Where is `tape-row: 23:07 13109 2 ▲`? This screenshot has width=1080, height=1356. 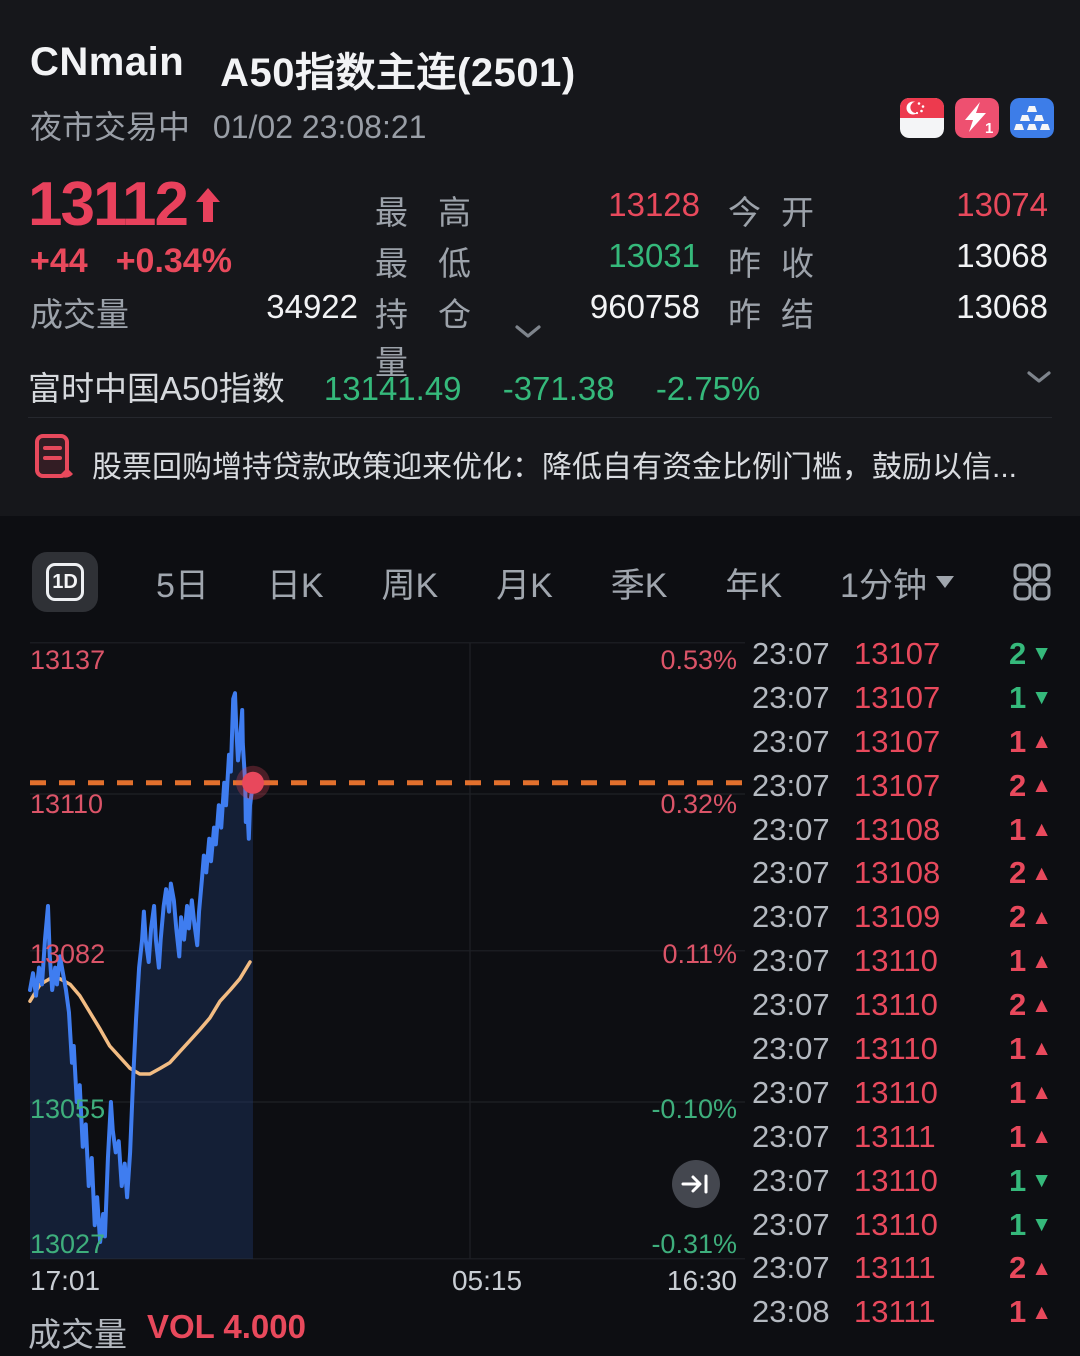
tape-row: 23:07 13109 2 ▲ is located at coordinates (902, 917).